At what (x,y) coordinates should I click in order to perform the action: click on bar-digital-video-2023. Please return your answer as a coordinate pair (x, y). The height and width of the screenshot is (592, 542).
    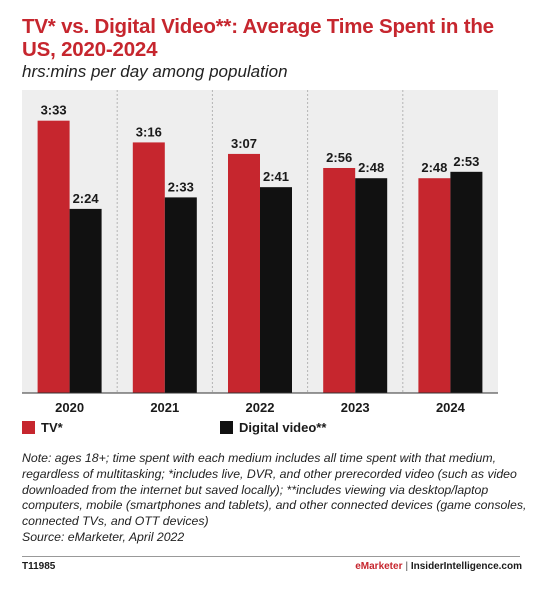
    Looking at the image, I should click on (371, 285).